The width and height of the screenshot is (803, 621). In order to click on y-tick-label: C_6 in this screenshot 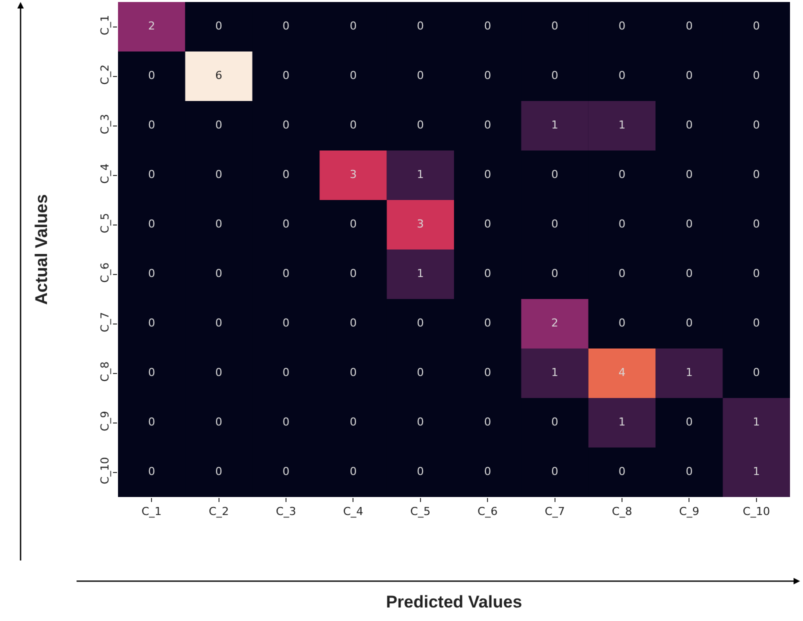, I will do `click(105, 272)`.